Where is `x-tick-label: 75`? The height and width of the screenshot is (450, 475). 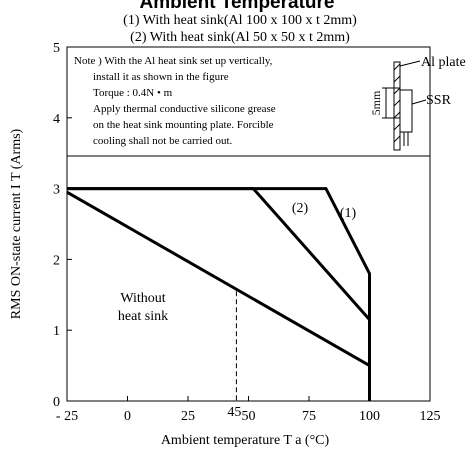 x-tick-label: 75 is located at coordinates (309, 416).